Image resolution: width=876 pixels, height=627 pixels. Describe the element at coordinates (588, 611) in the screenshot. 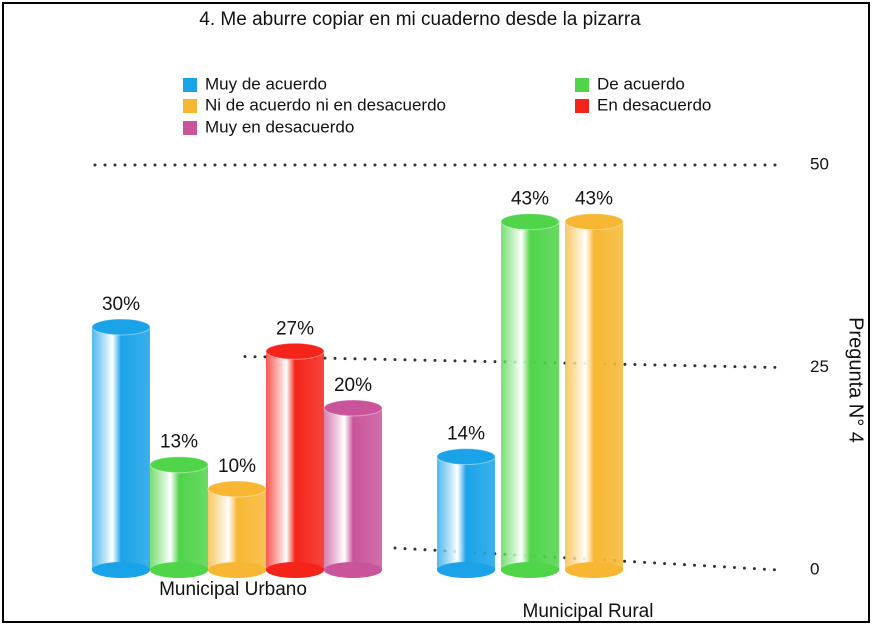

I see `x-tick-label: Municipal Rural` at that location.